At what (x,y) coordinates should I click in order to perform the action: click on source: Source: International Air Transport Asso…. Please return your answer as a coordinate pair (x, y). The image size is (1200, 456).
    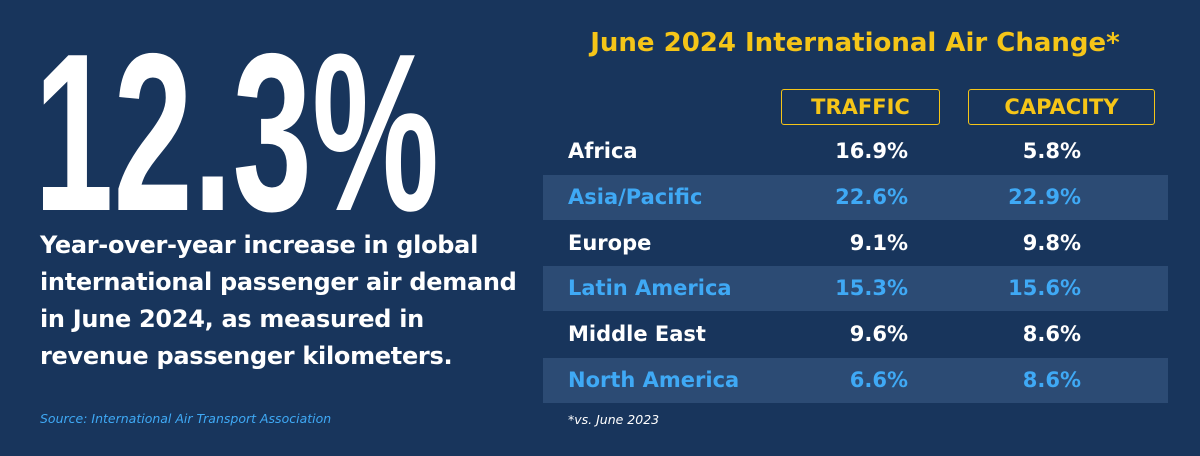
    Looking at the image, I should click on (186, 418).